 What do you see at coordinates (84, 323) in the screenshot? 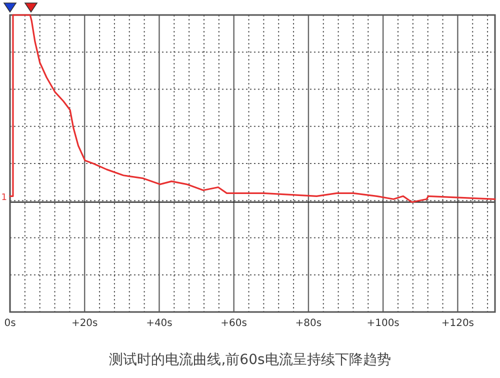
I see `x-tick-label: +20s` at bounding box center [84, 323].